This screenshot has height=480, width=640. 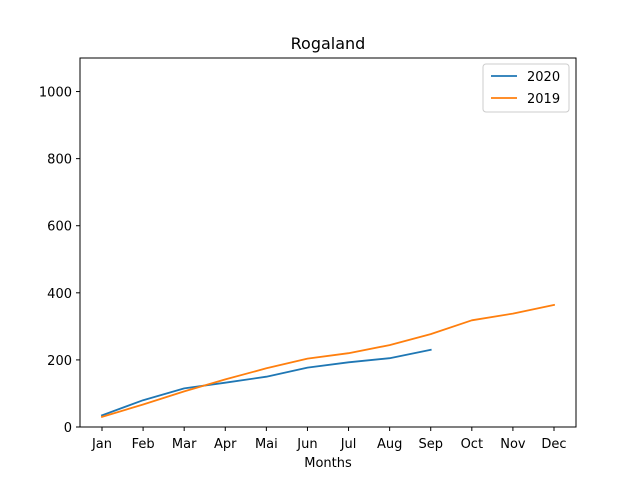 I want to click on x-tick-label: Sep, so click(x=430, y=444).